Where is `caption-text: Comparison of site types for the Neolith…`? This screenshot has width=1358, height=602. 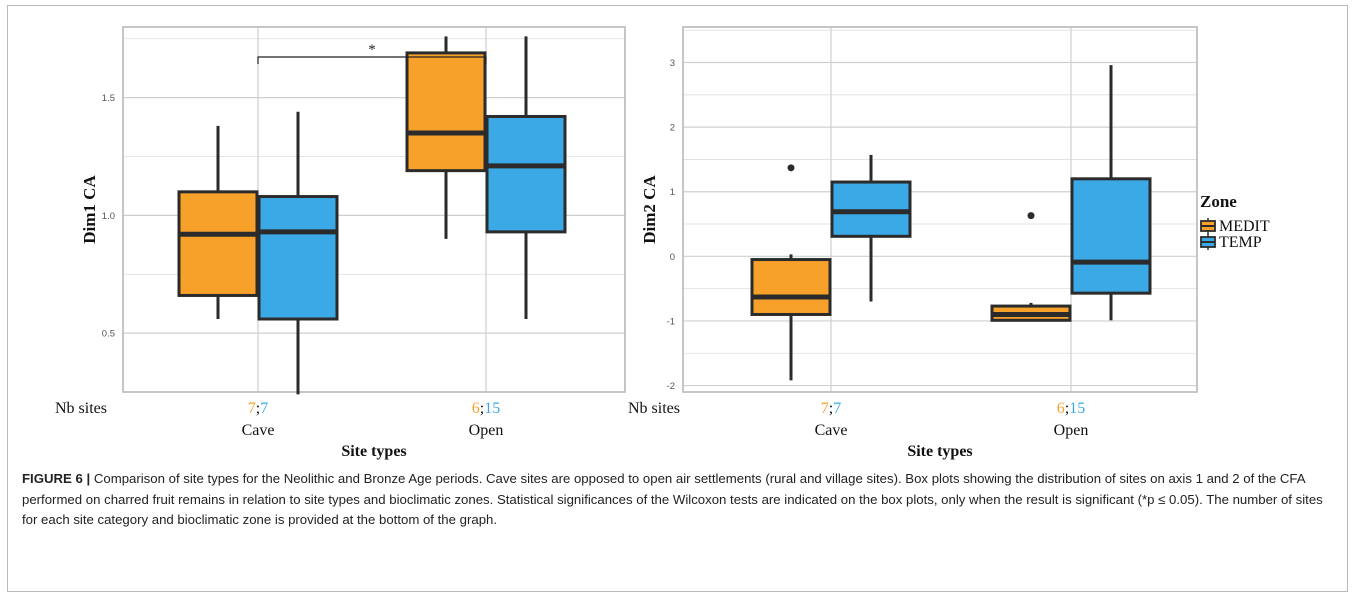 caption-text: Comparison of site types for the Neolith… is located at coordinates (672, 499).